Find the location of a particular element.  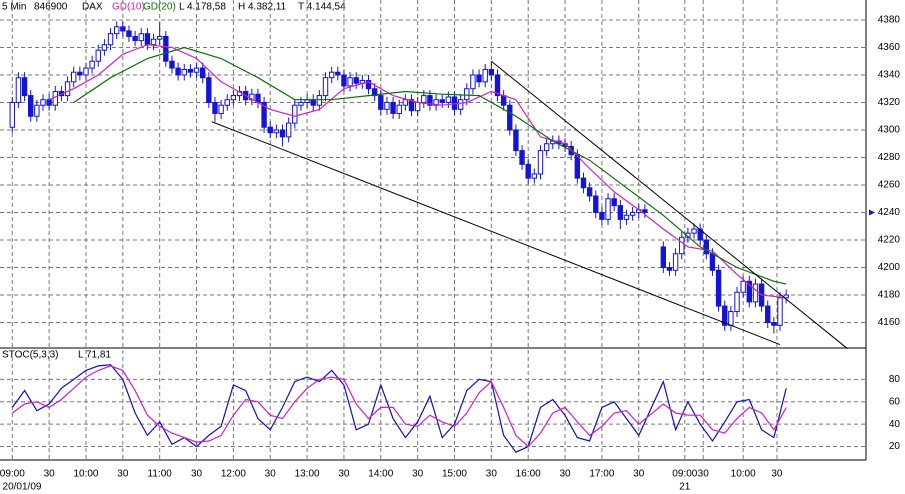

y-tick-label: 4200 is located at coordinates (889, 267).